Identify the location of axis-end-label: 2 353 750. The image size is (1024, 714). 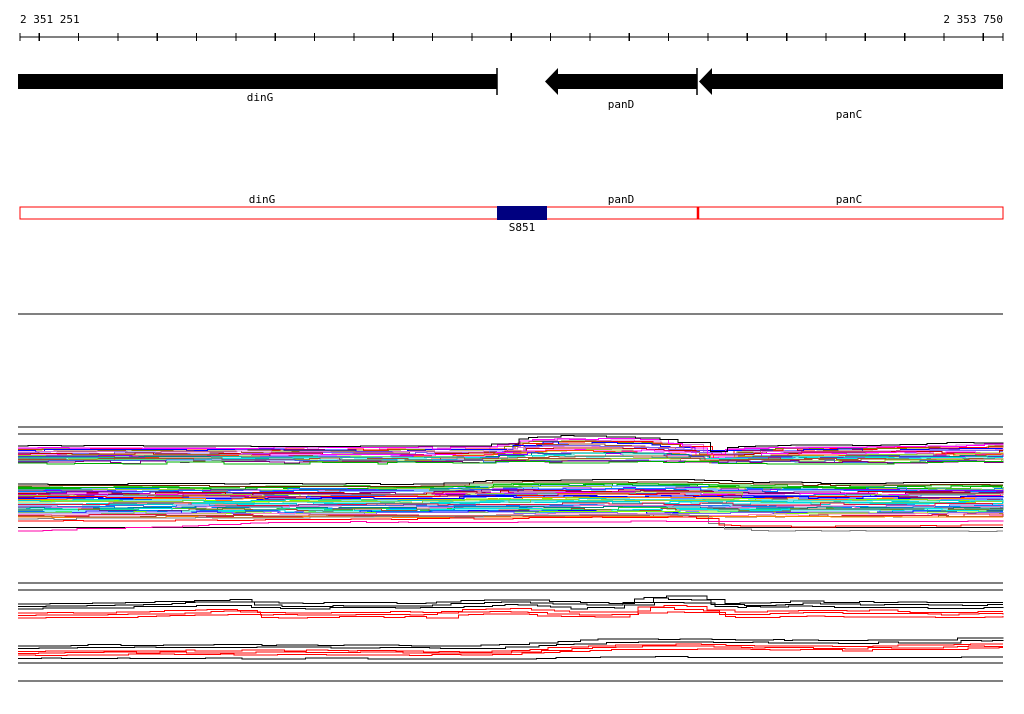
(973, 19).